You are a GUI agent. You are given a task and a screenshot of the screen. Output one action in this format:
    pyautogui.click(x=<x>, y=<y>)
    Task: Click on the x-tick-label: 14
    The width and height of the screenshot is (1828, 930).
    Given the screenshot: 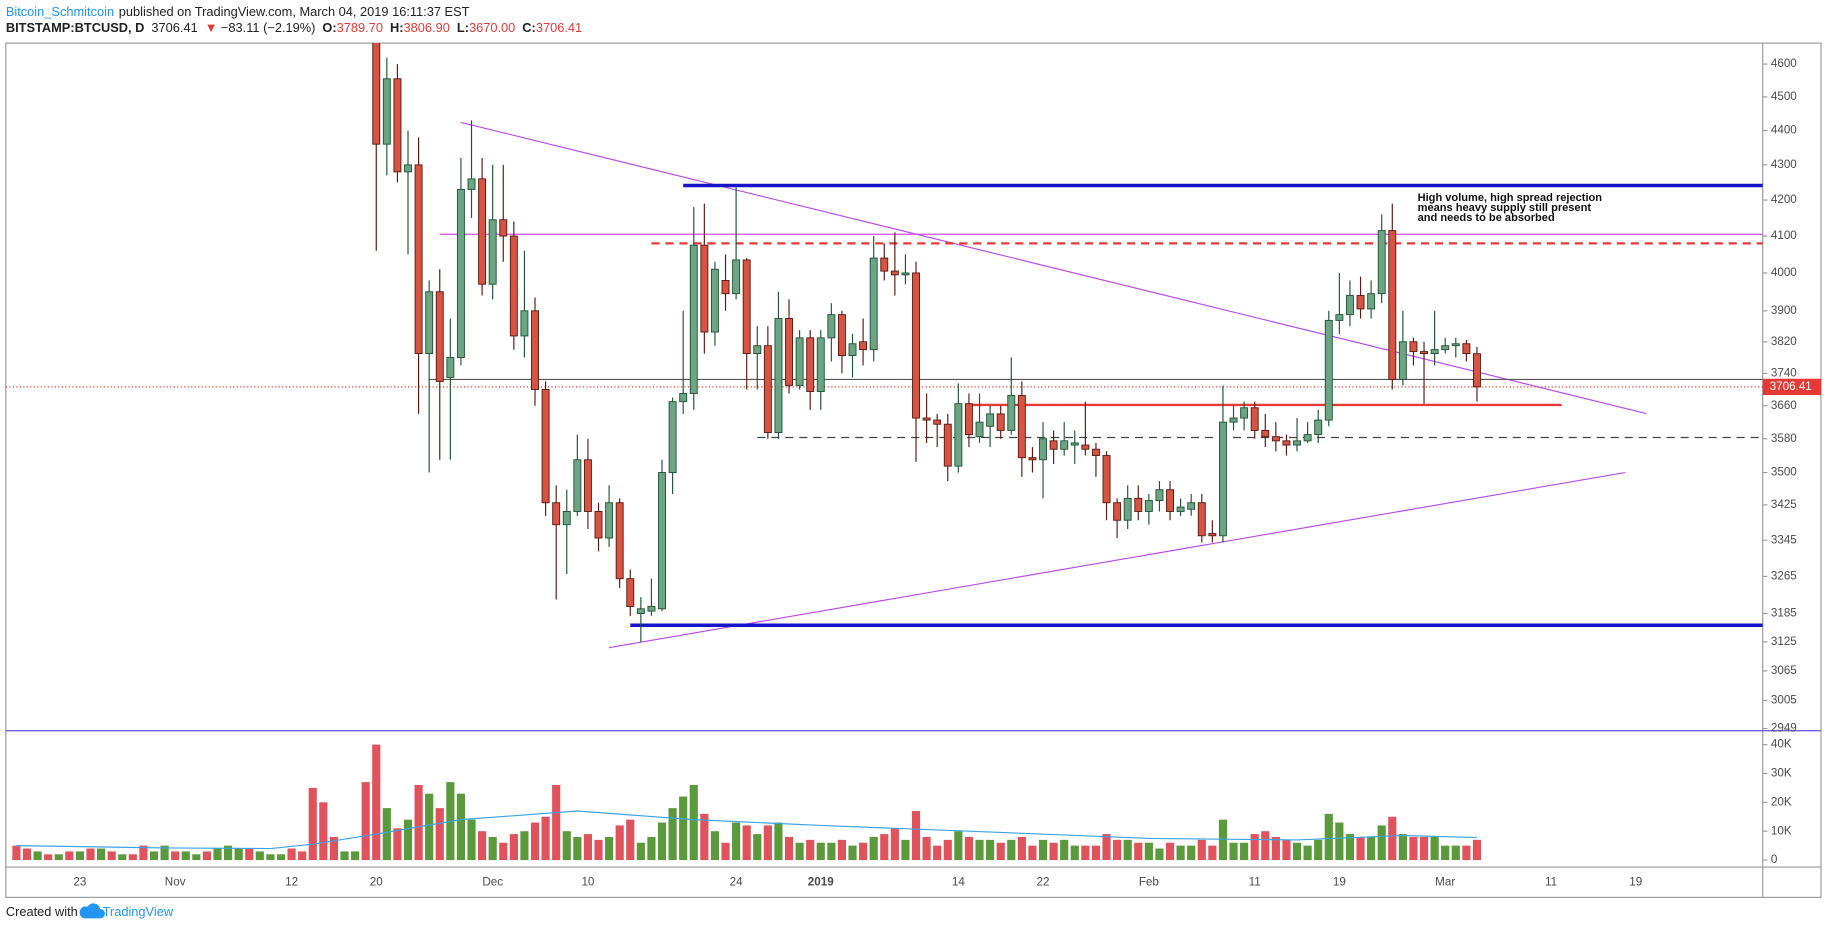 What is the action you would take?
    pyautogui.click(x=958, y=881)
    